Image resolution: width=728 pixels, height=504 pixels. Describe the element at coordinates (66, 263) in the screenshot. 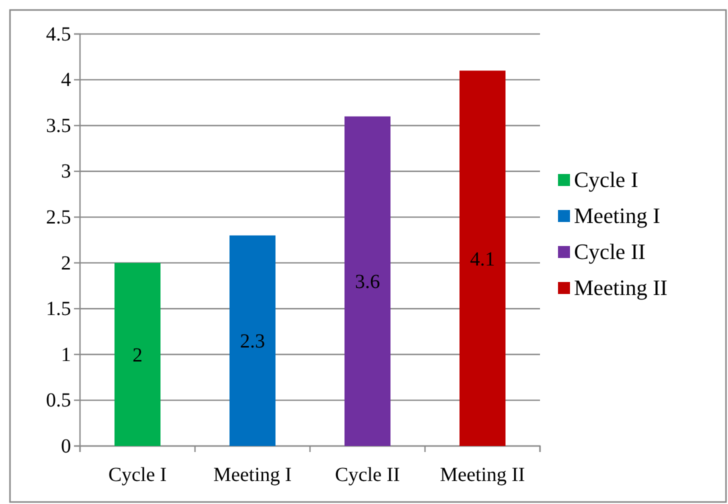

I see `y-tick-label: 2` at that location.